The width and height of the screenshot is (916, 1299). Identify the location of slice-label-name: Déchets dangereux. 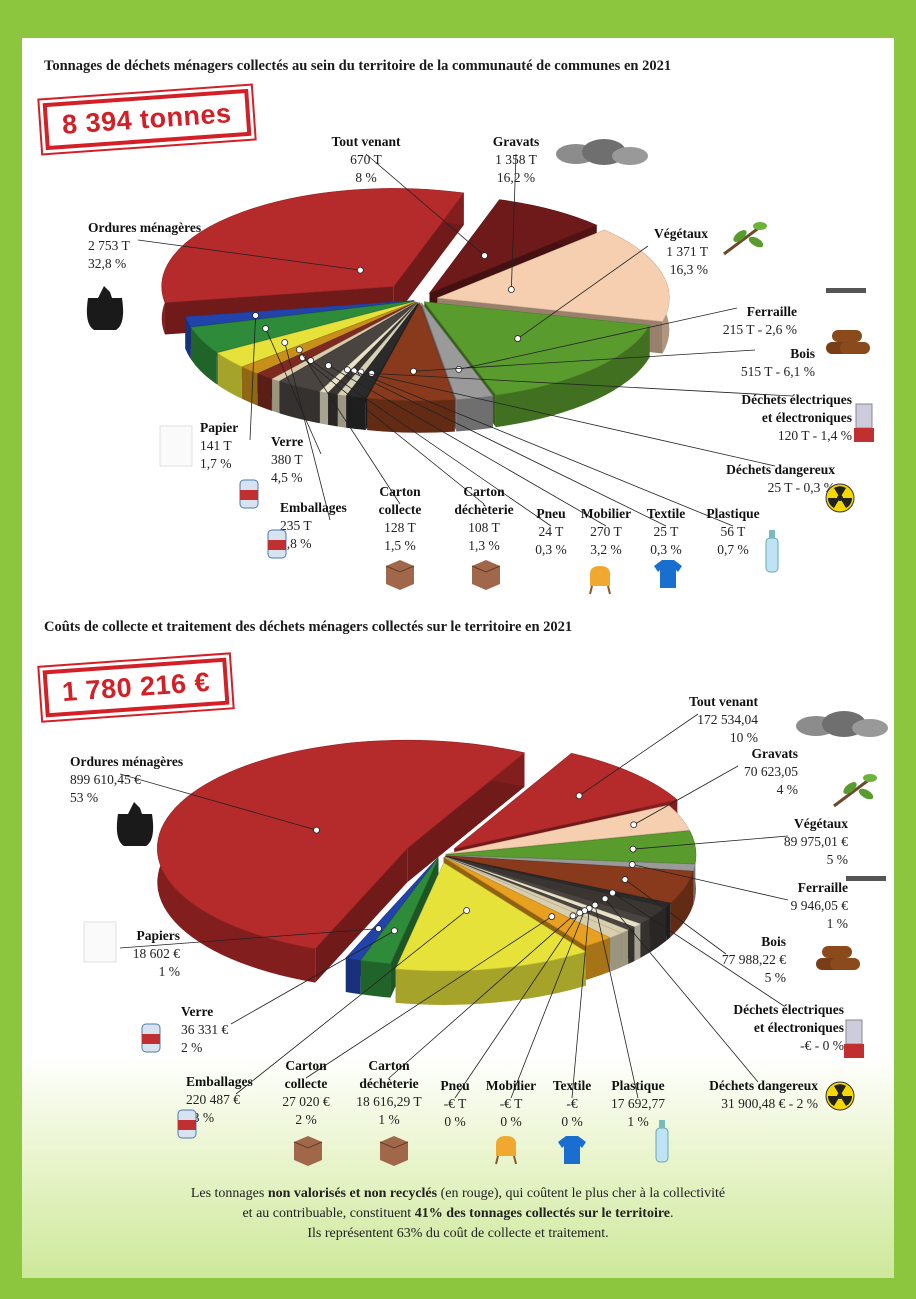
(780, 469).